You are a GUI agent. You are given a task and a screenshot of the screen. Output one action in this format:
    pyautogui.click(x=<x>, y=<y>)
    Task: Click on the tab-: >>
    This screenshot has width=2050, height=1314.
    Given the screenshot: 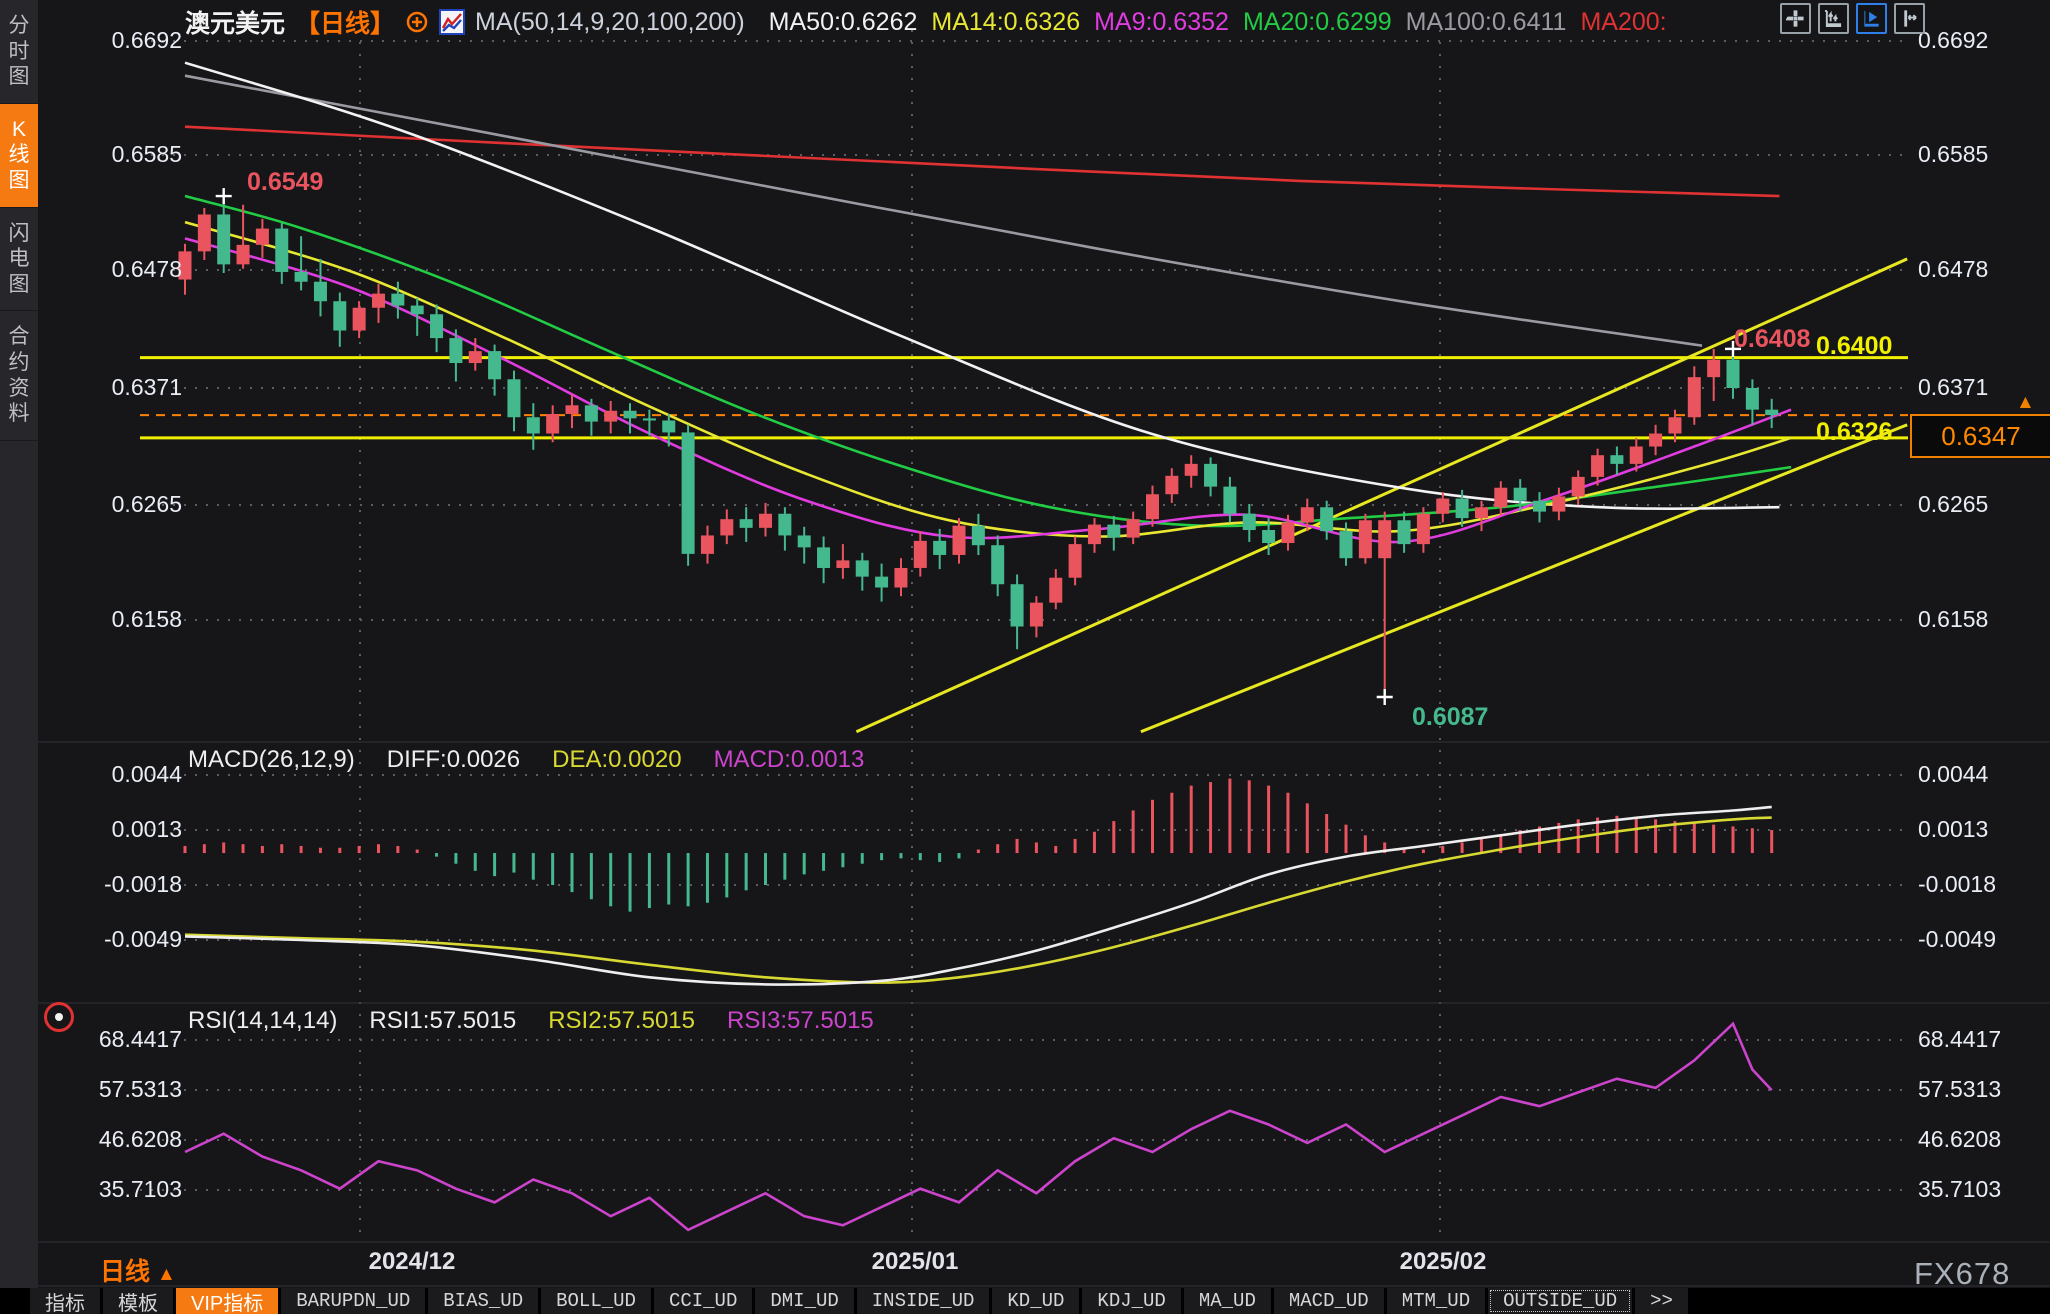 What is the action you would take?
    pyautogui.click(x=1661, y=1301)
    